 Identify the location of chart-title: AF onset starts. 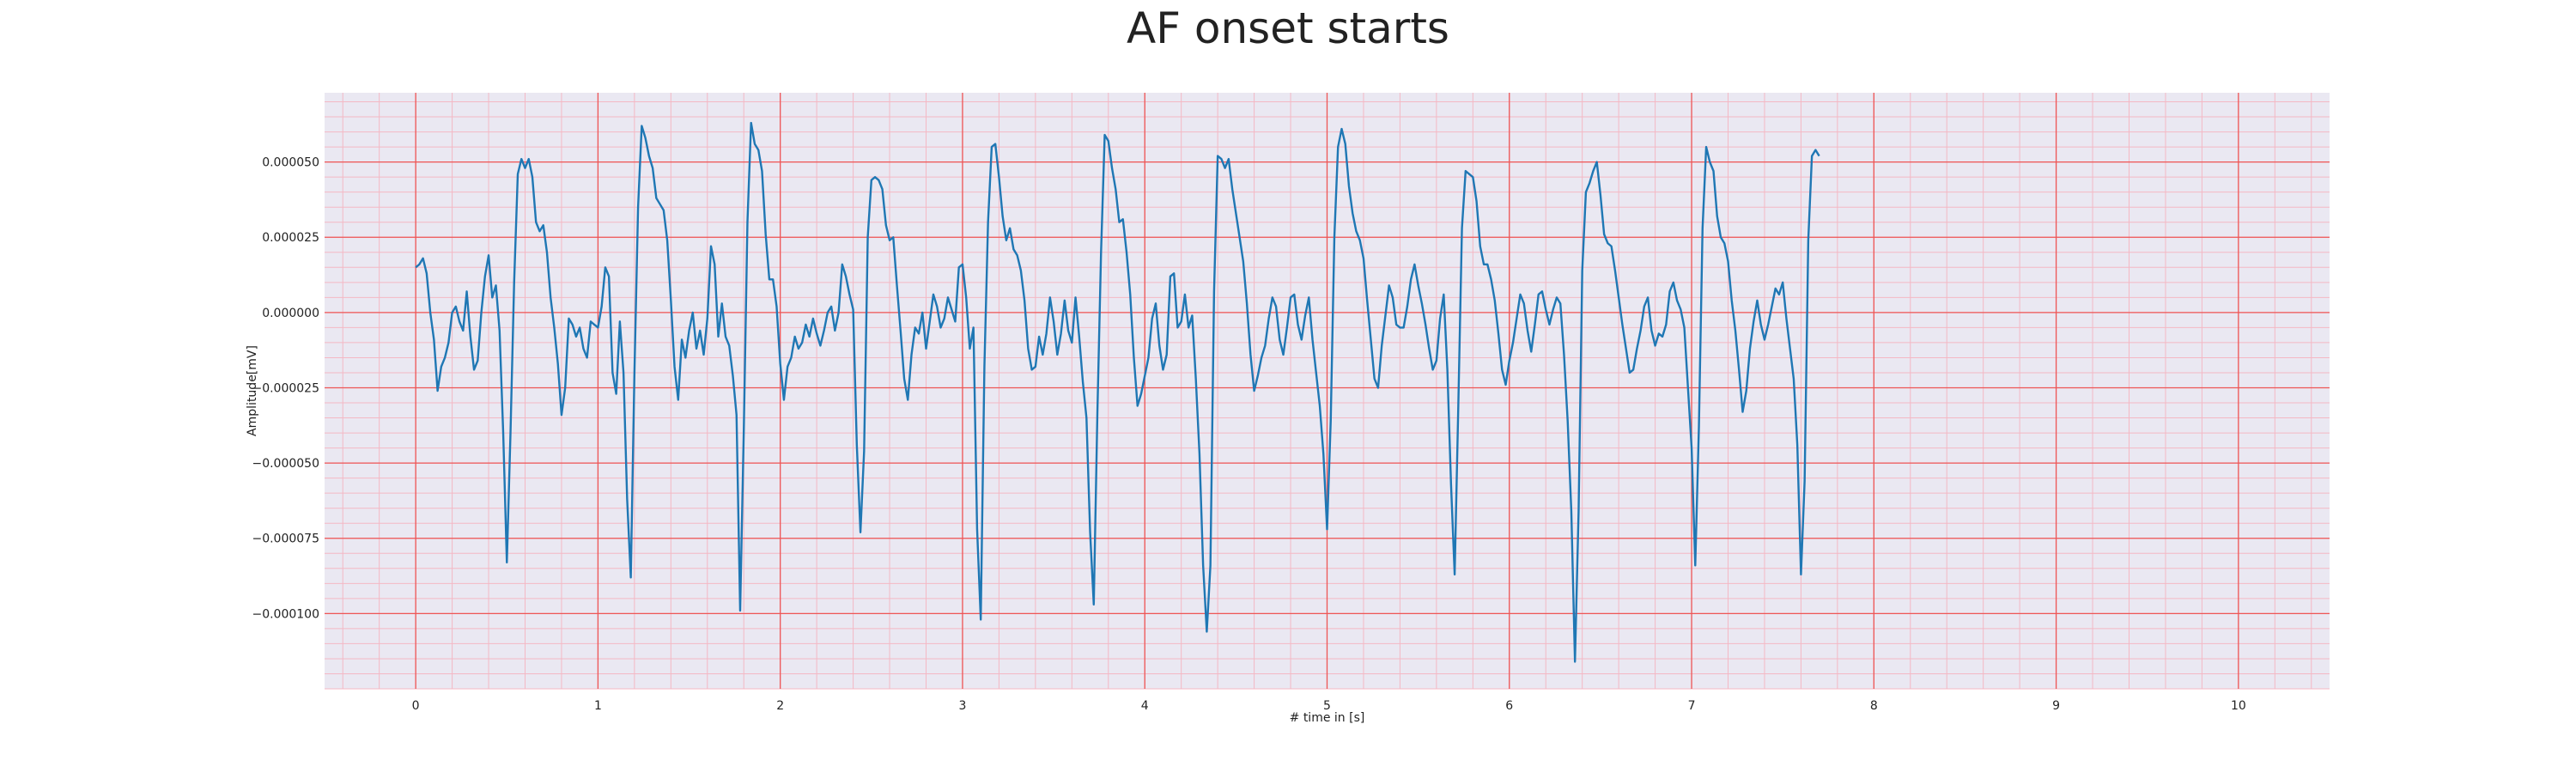
(1288, 28).